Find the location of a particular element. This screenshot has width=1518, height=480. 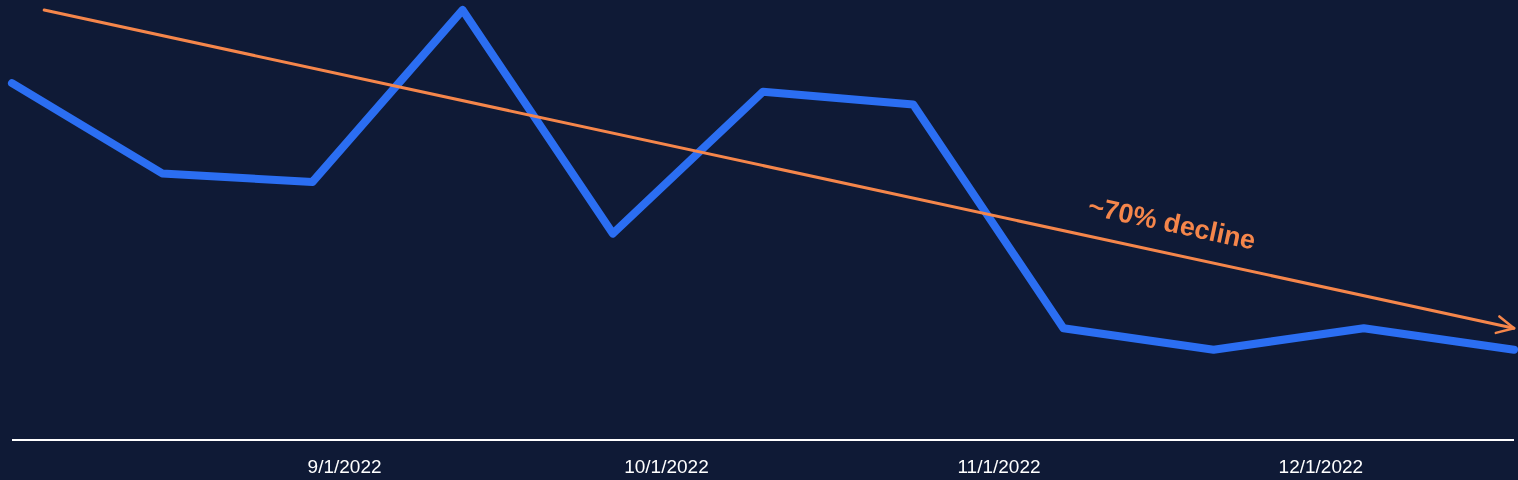

annotation: ~70% decline is located at coordinates (1172, 223).